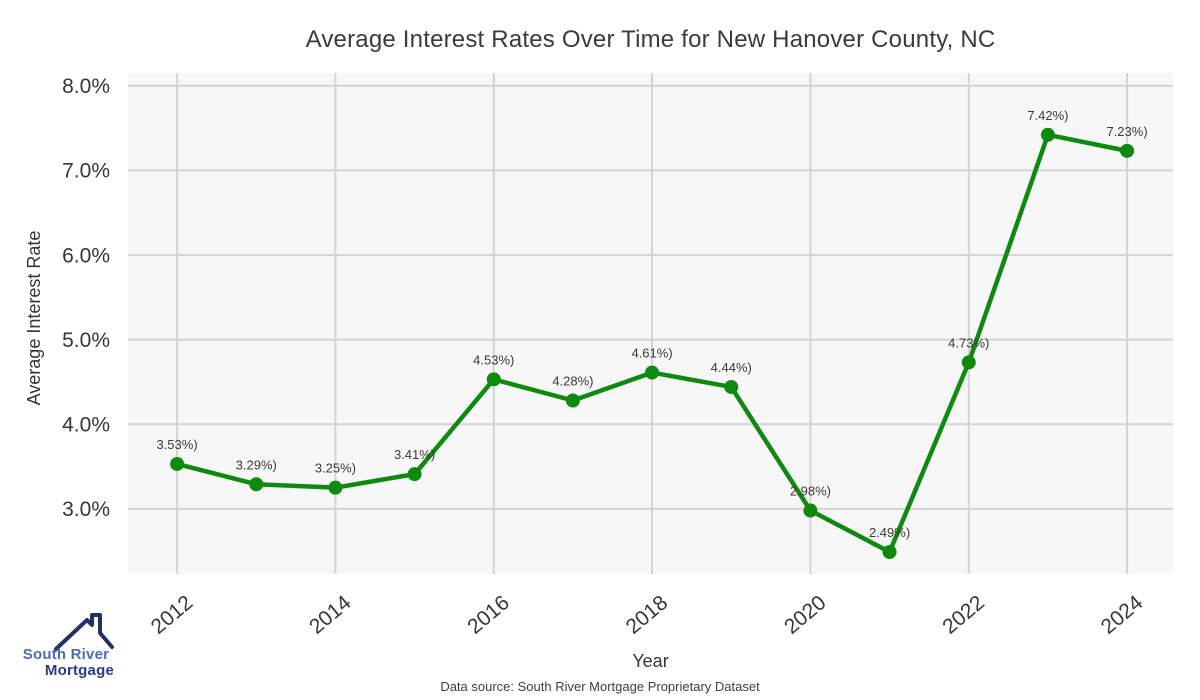  Describe the element at coordinates (86, 86) in the screenshot. I see `y-tick-label: 8.0%` at that location.